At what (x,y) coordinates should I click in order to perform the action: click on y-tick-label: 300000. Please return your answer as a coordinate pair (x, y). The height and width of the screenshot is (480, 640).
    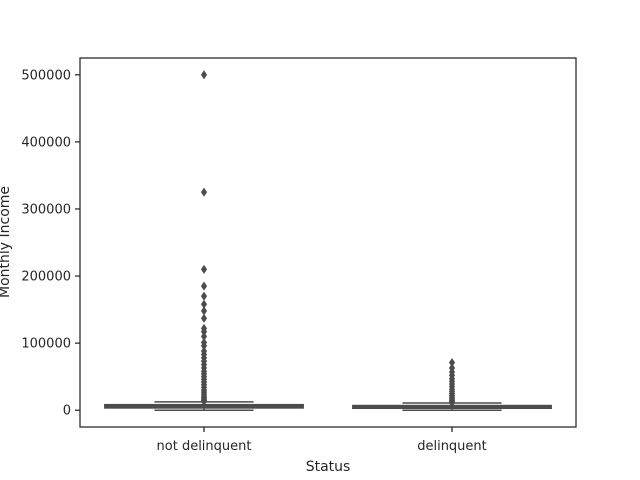
    Looking at the image, I should click on (46, 209).